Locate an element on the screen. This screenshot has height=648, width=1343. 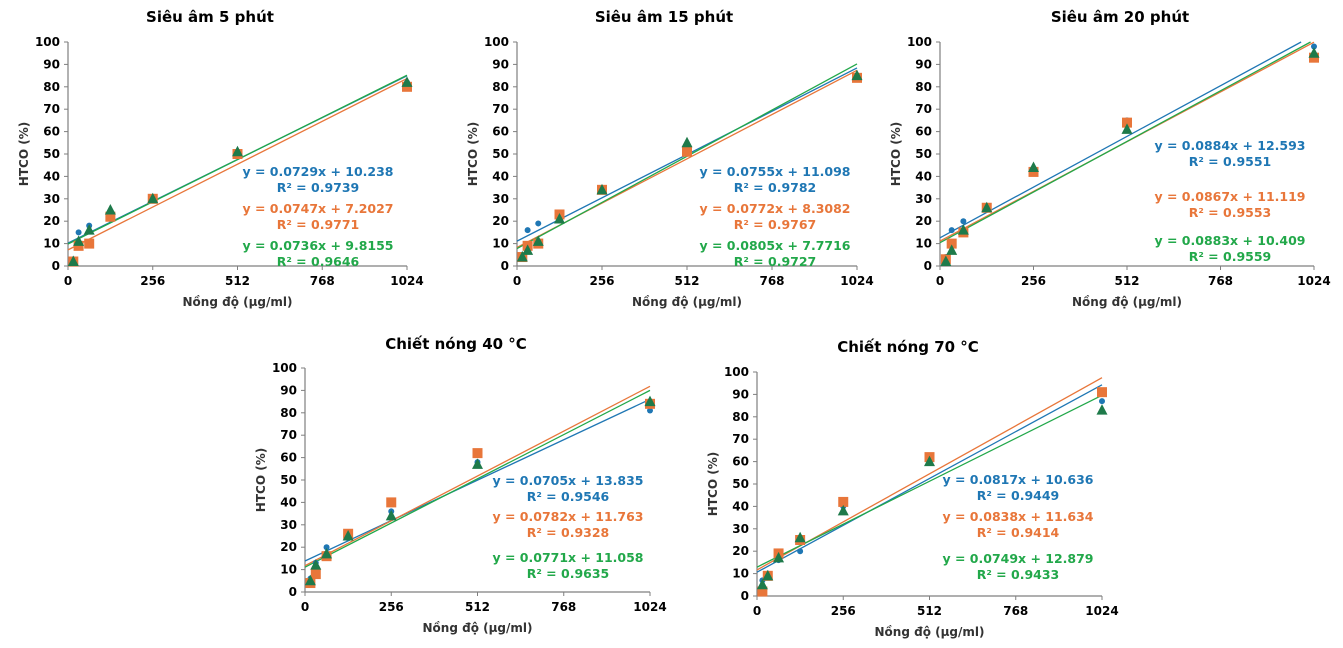
r-squared-label: R² = 0.9551 is located at coordinates (1230, 161).